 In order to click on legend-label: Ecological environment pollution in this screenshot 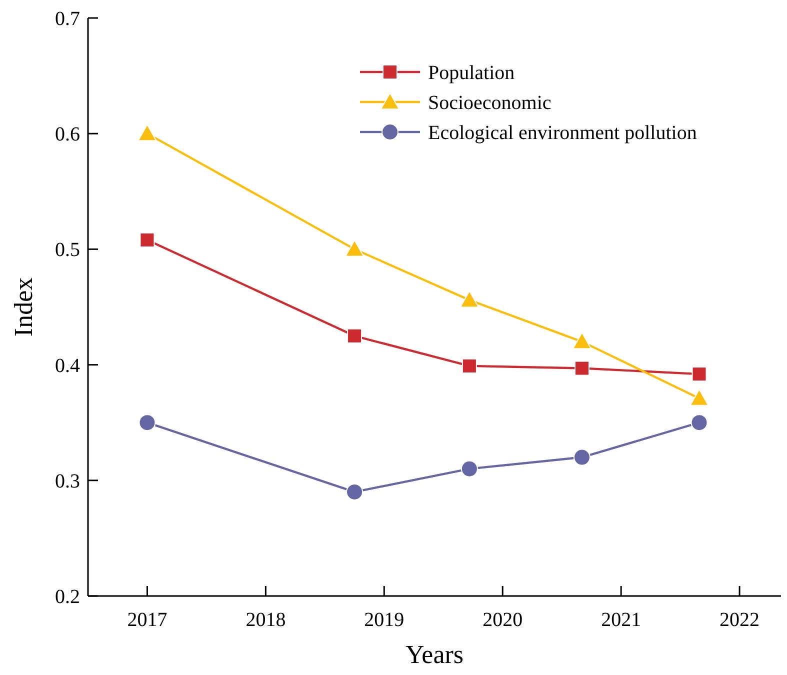, I will do `click(562, 133)`.